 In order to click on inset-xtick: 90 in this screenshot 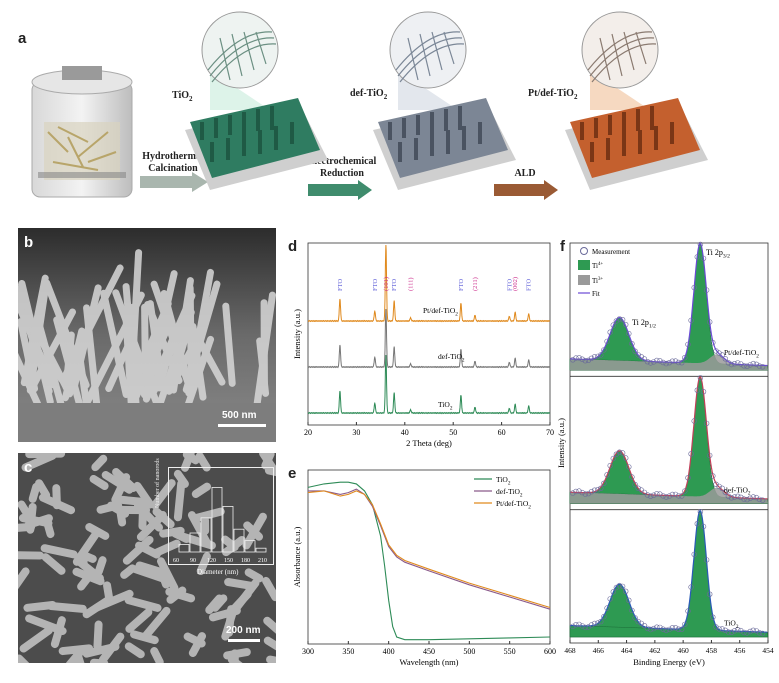, I will do `click(193, 561)`.